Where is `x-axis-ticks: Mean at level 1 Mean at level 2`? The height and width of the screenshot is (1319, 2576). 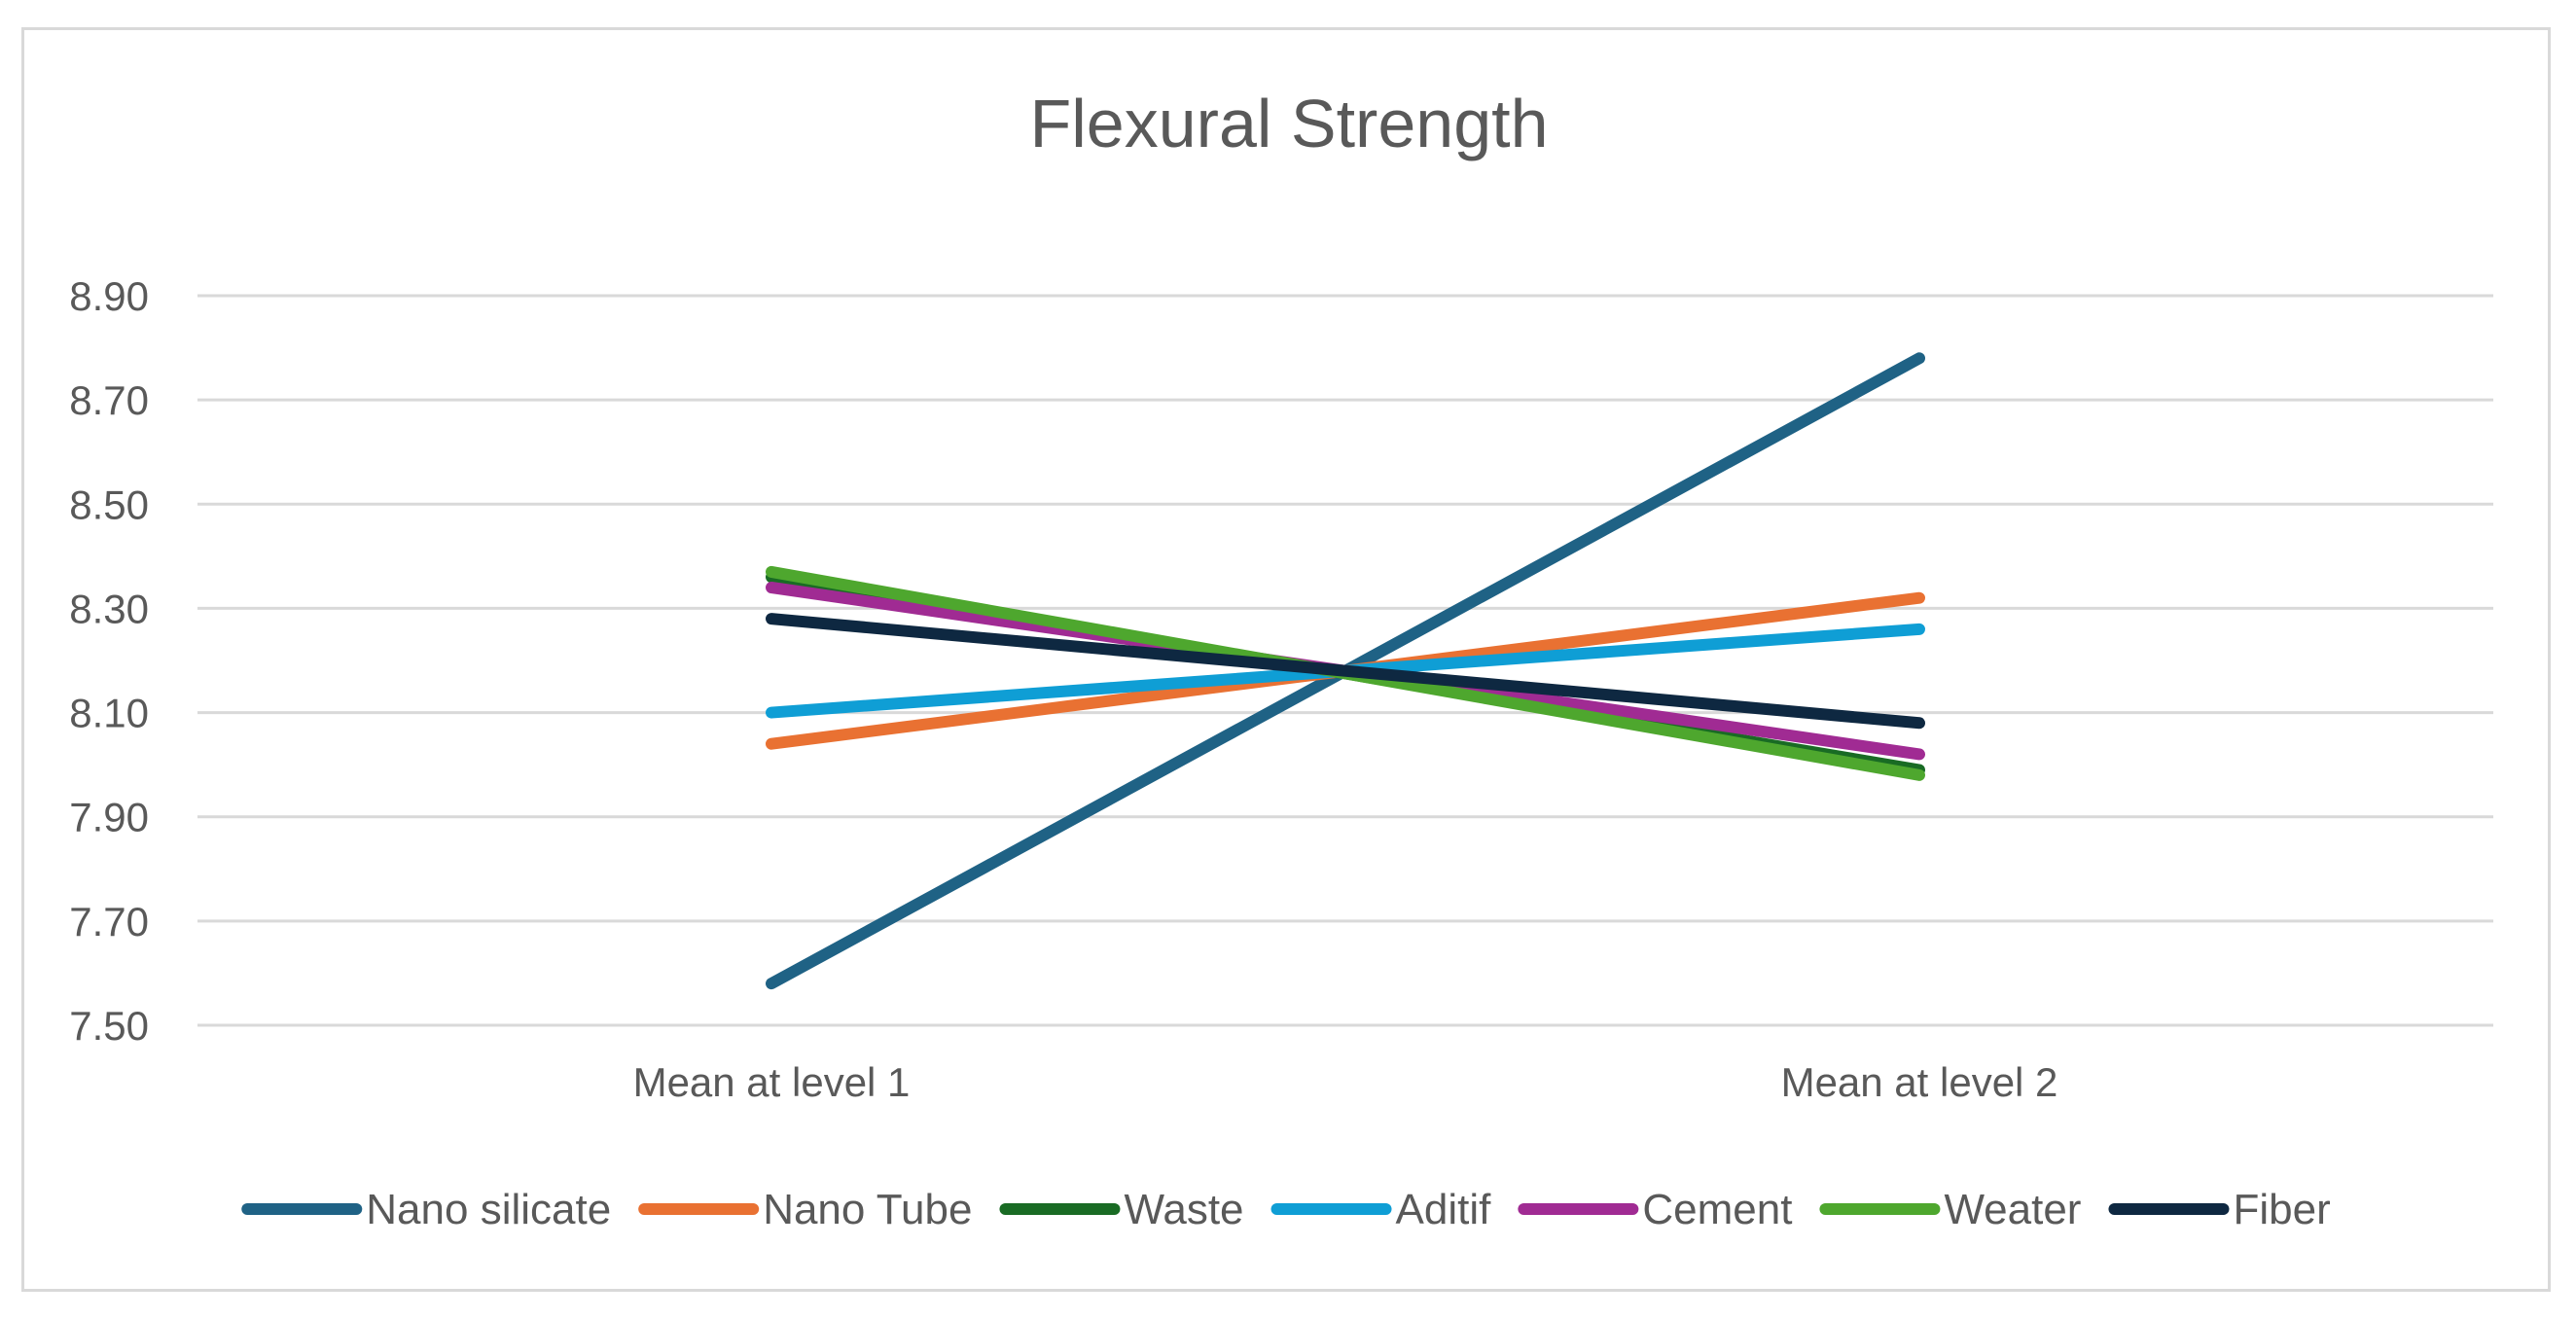
x-axis-ticks: Mean at level 1 Mean at level 2 is located at coordinates (1345, 1082).